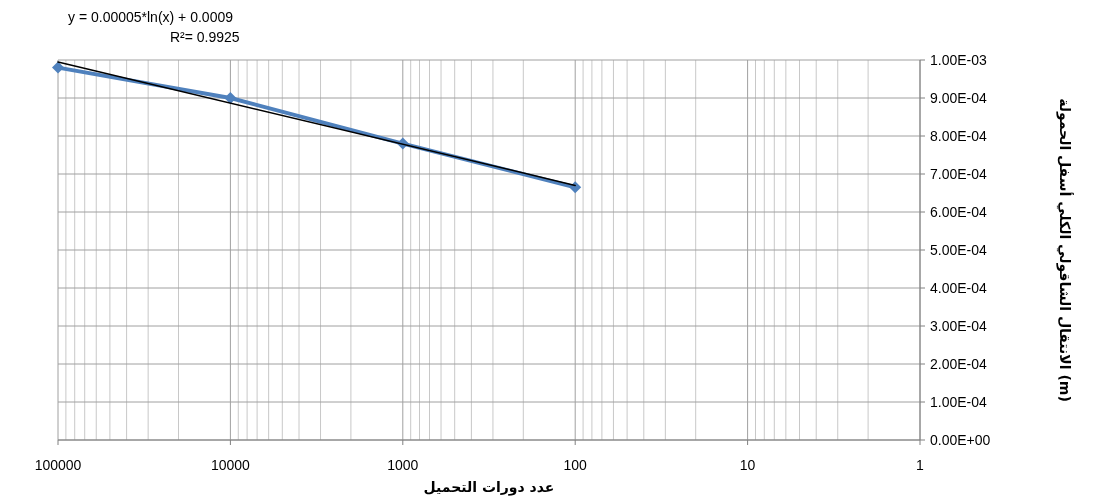 Image resolution: width=1110 pixels, height=499 pixels. What do you see at coordinates (230, 465) in the screenshot?
I see `x-tick-label: 10000` at bounding box center [230, 465].